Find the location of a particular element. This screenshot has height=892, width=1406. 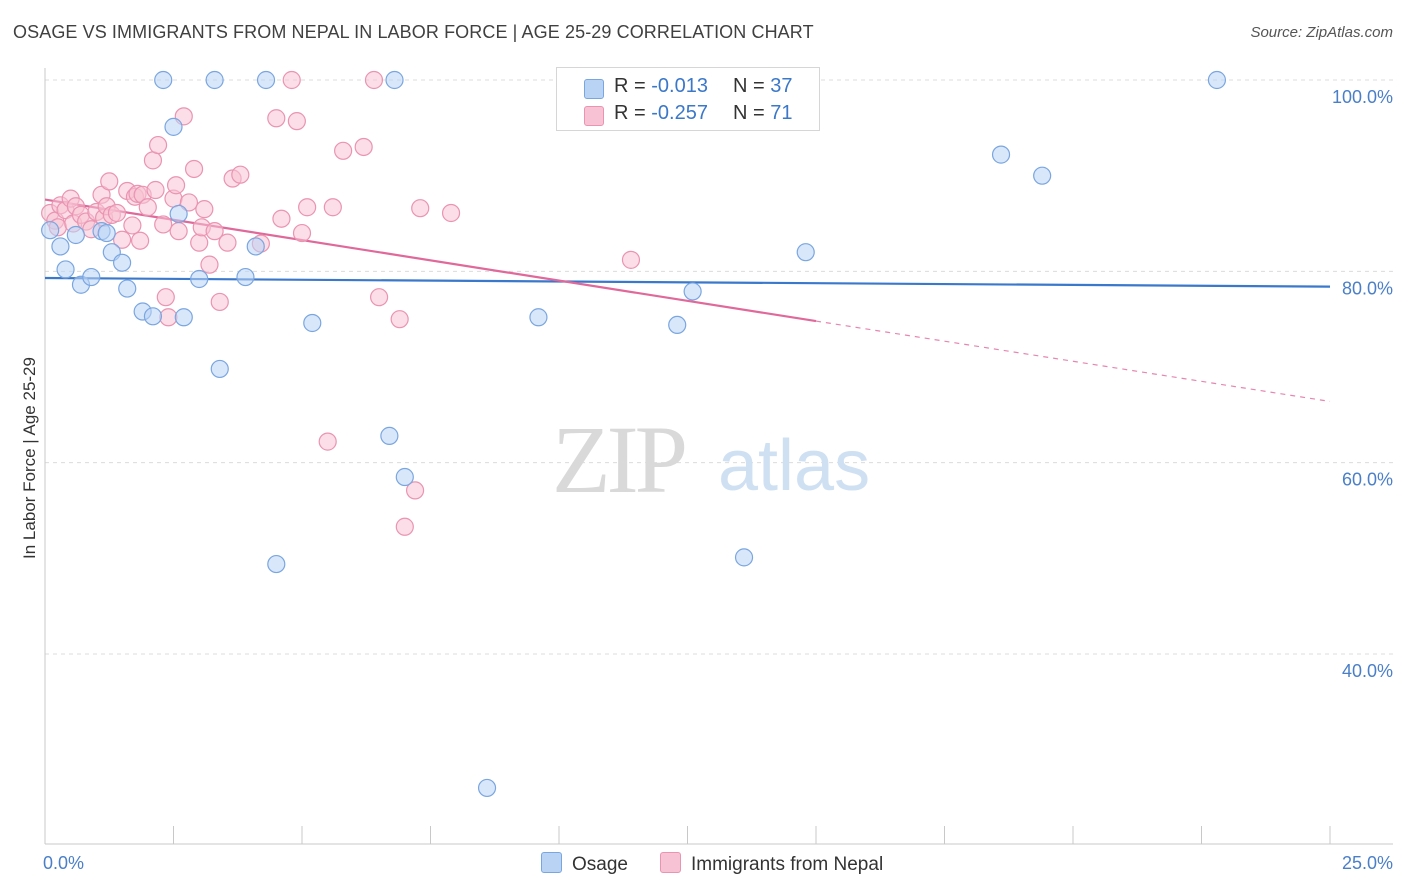

y-tick-label: 60.0% is located at coordinates (1367, 480).